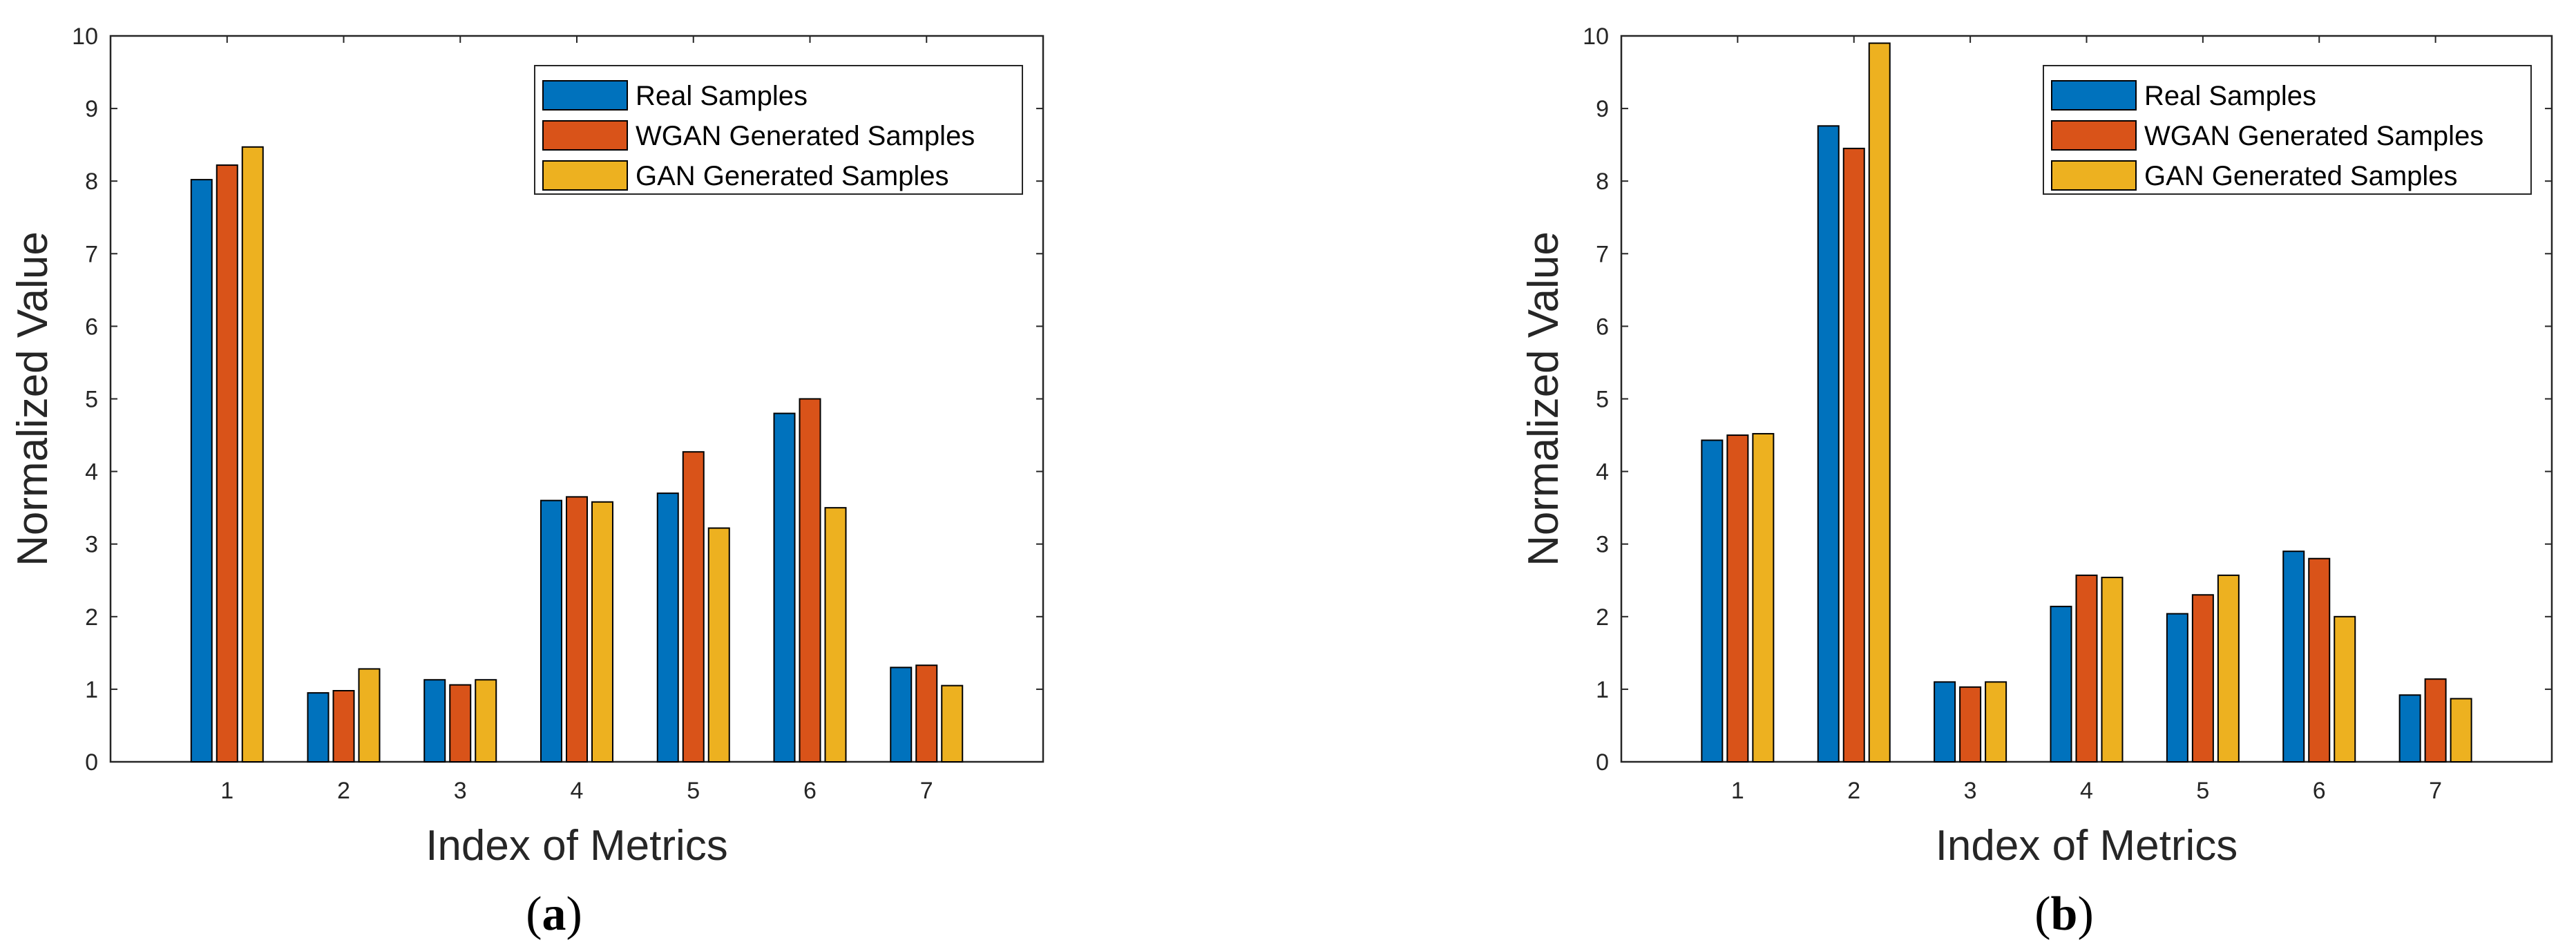 The width and height of the screenshot is (2576, 949). I want to click on panel-letter: b, so click(2064, 914).